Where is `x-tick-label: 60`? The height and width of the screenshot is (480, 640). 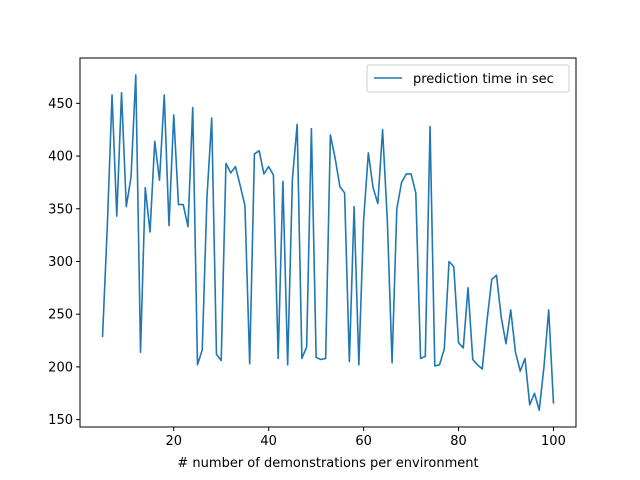 x-tick-label: 60 is located at coordinates (363, 441).